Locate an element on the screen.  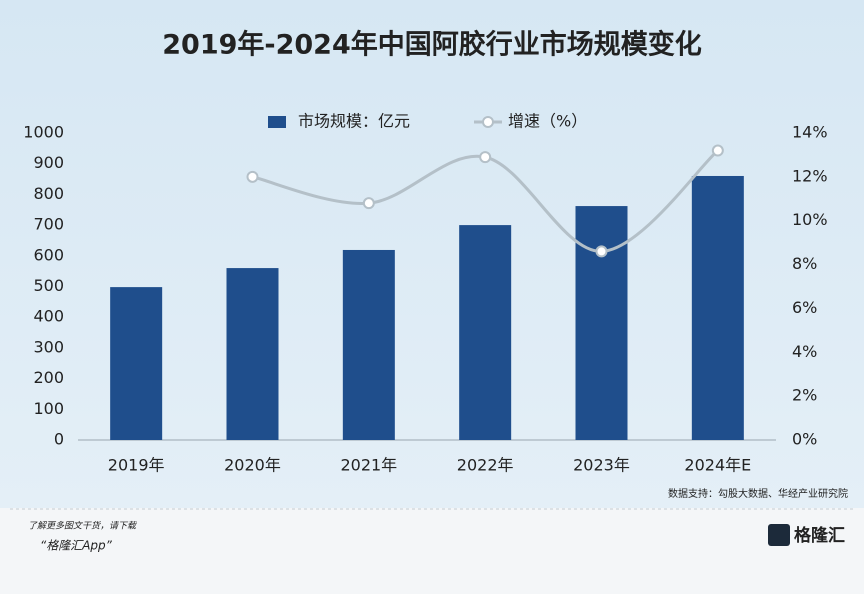
x-tick-label: 2024年E is located at coordinates (717, 465).